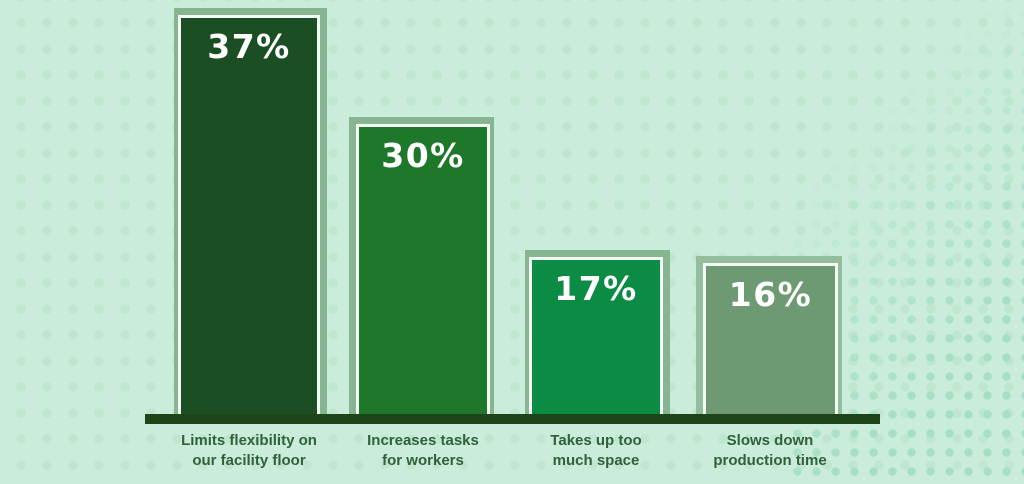 The width and height of the screenshot is (1024, 484). Describe the element at coordinates (770, 461) in the screenshot. I see `category-label-line: production time` at that location.